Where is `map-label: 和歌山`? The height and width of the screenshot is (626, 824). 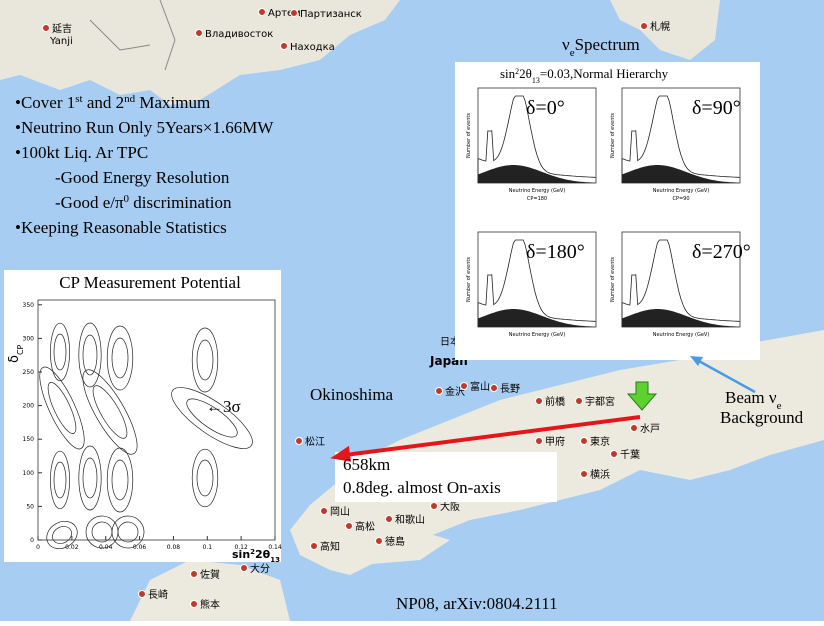 map-label: 和歌山 is located at coordinates (410, 519).